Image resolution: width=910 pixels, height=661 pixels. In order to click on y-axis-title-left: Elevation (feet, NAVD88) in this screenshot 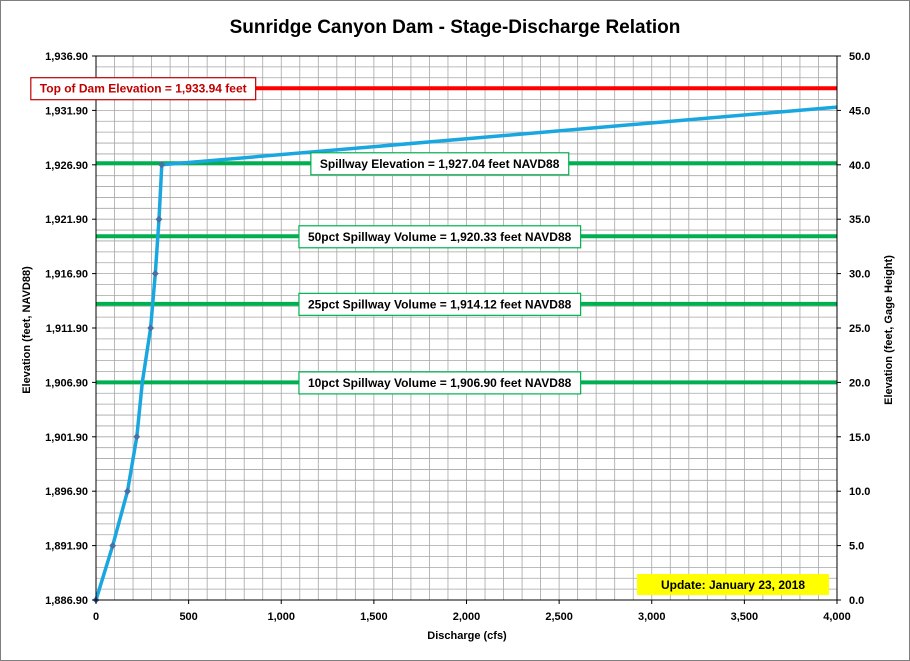, I will do `click(27, 330)`.